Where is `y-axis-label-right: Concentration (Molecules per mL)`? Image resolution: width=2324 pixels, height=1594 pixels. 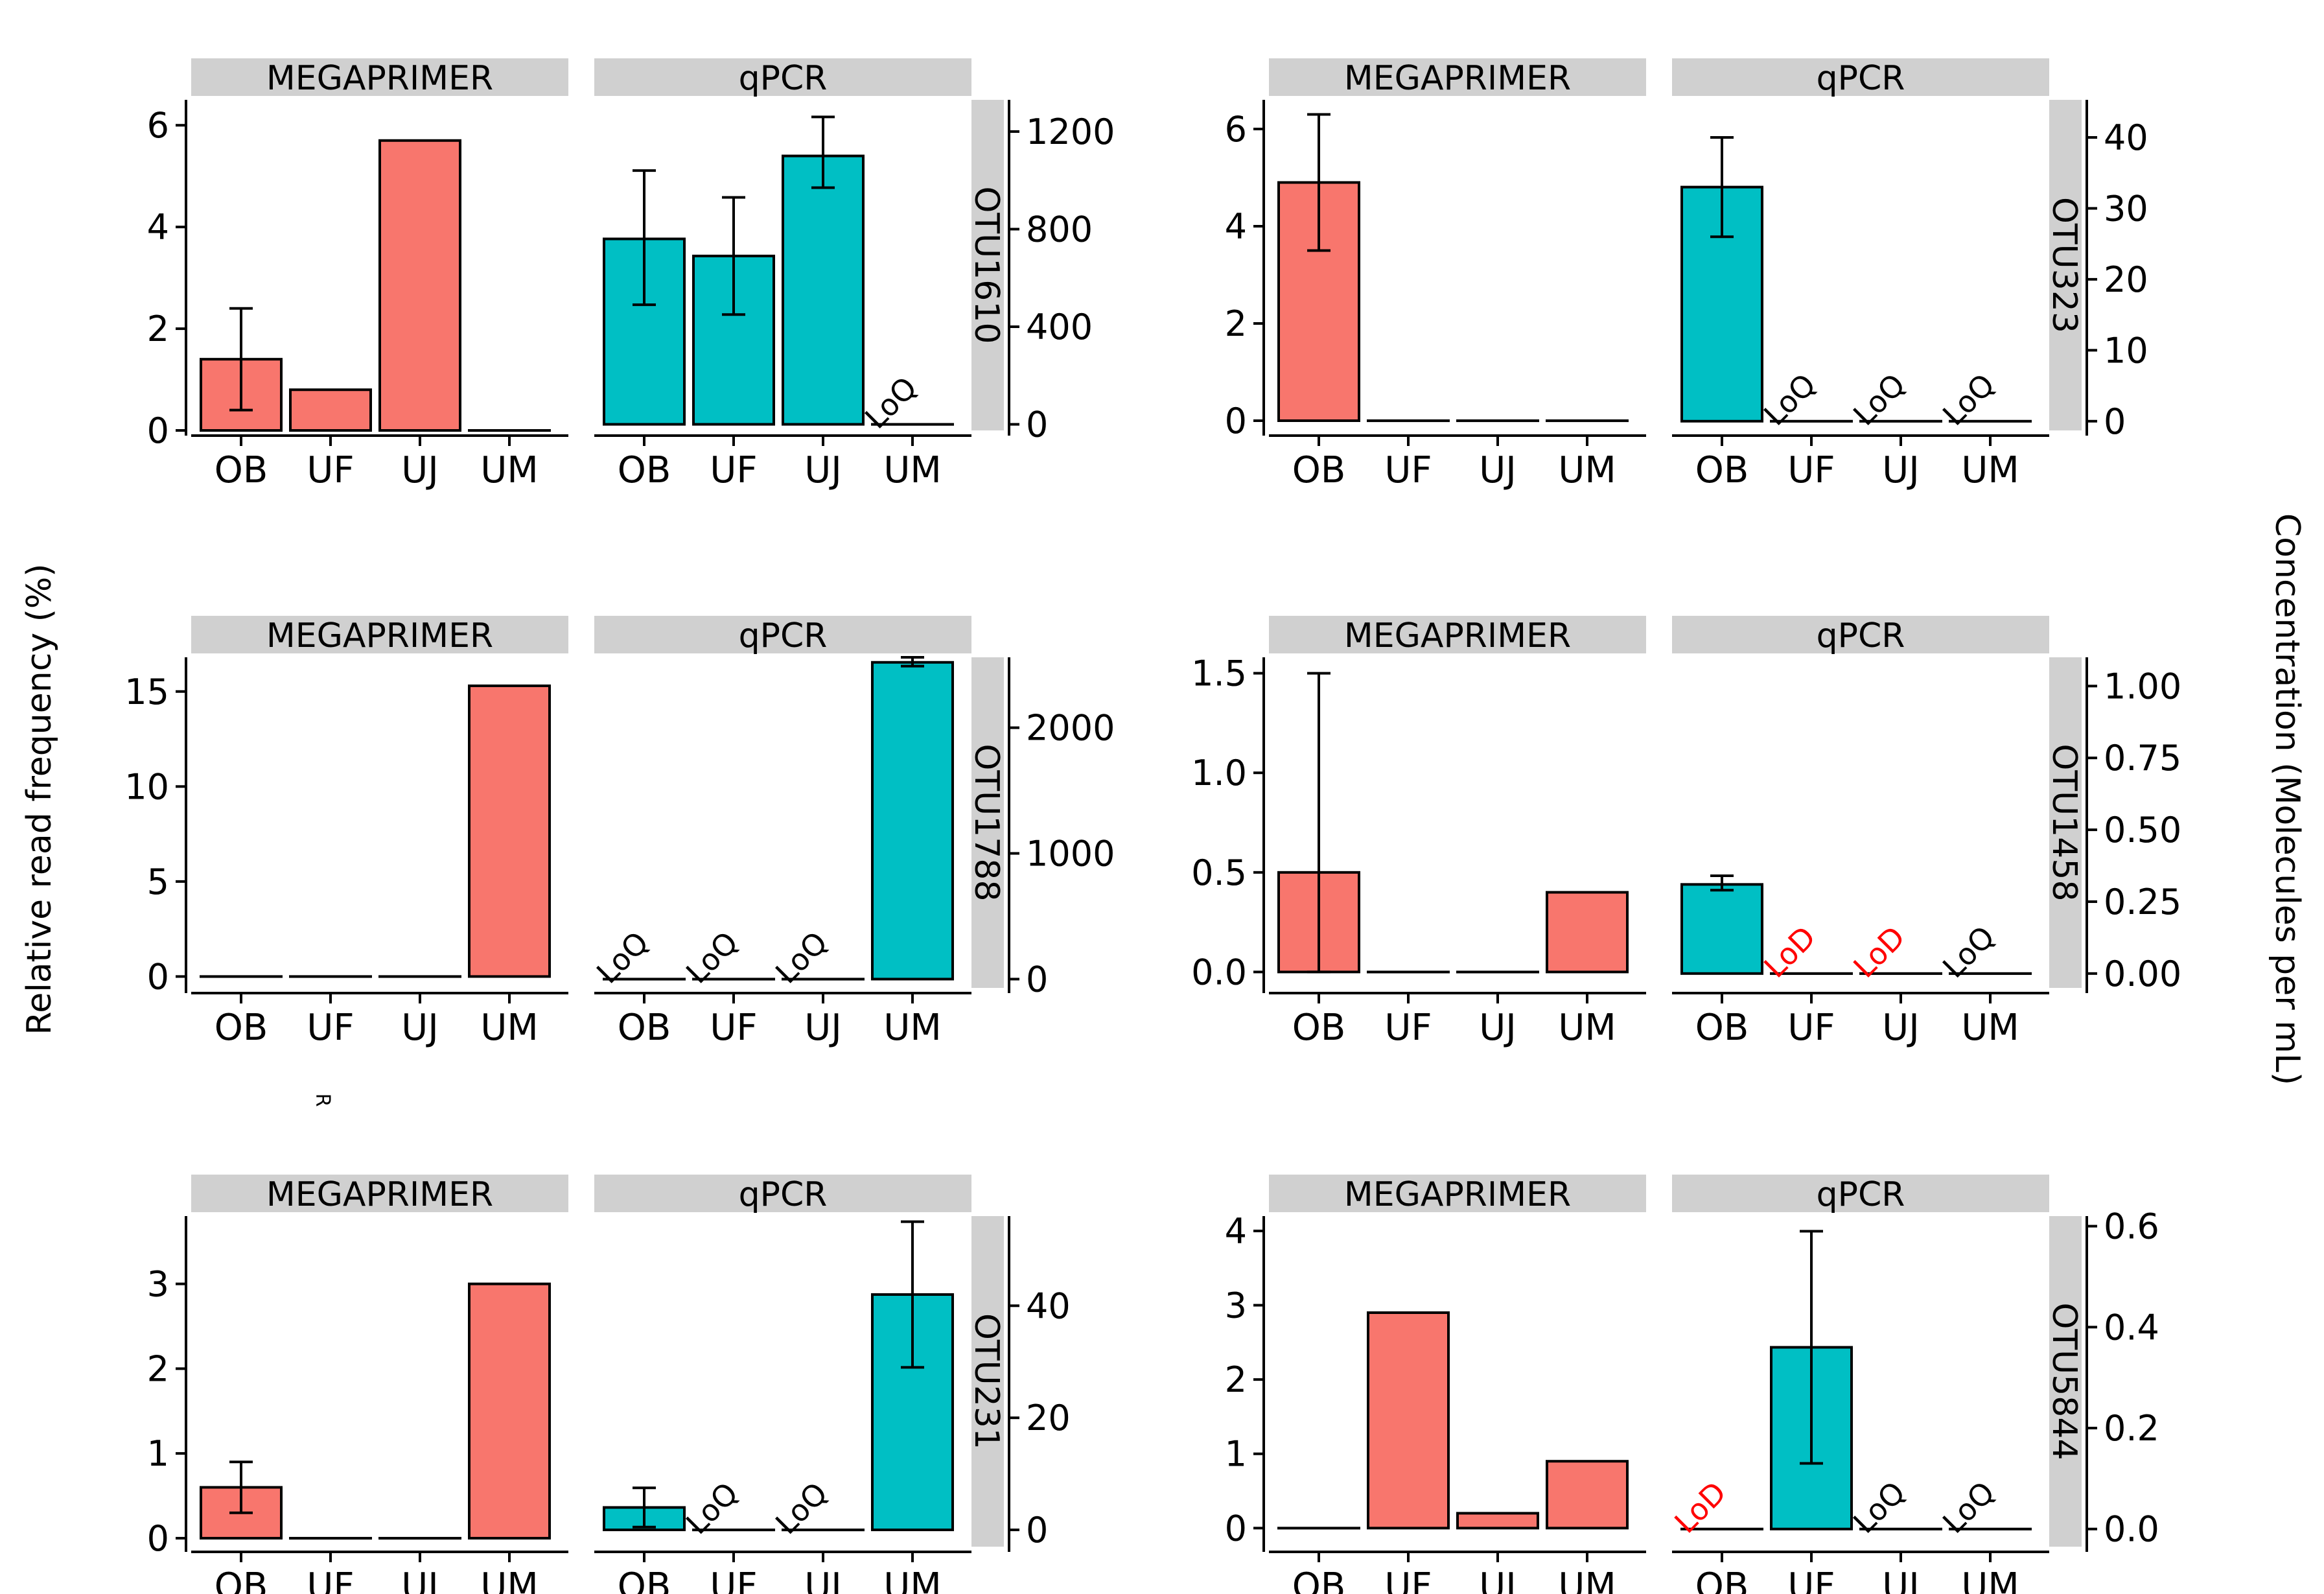
y-axis-label-right: Concentration (Molecules per mL) is located at coordinates (2287, 799).